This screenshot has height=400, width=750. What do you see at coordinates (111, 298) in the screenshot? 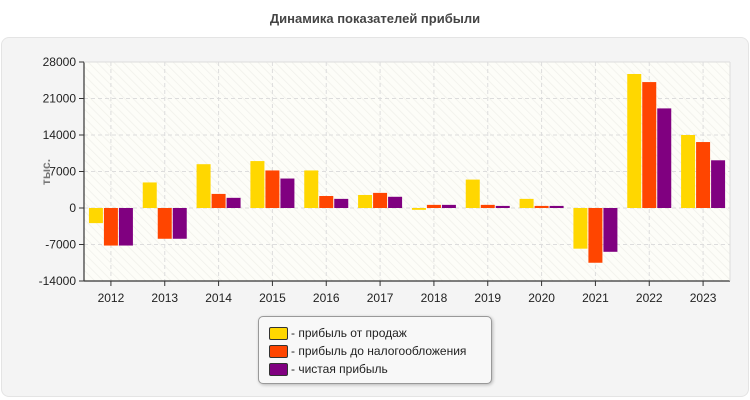
I see `x-tick-label: 2012` at bounding box center [111, 298].